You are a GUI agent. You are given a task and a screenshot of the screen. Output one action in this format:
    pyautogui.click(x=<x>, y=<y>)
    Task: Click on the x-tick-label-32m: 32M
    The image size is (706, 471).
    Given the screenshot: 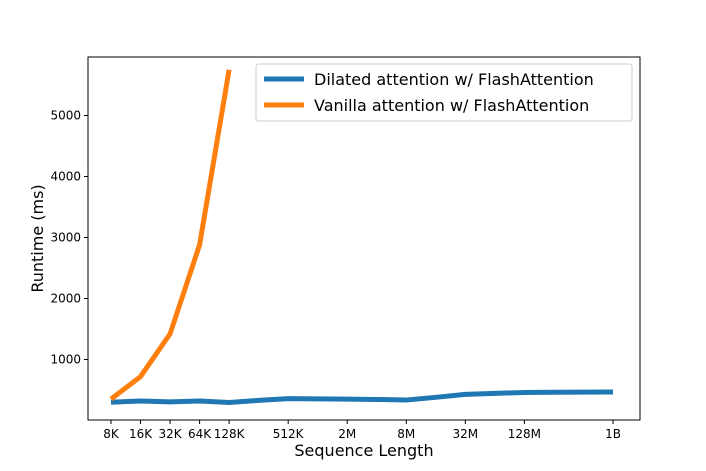 What is the action you would take?
    pyautogui.click(x=466, y=434)
    